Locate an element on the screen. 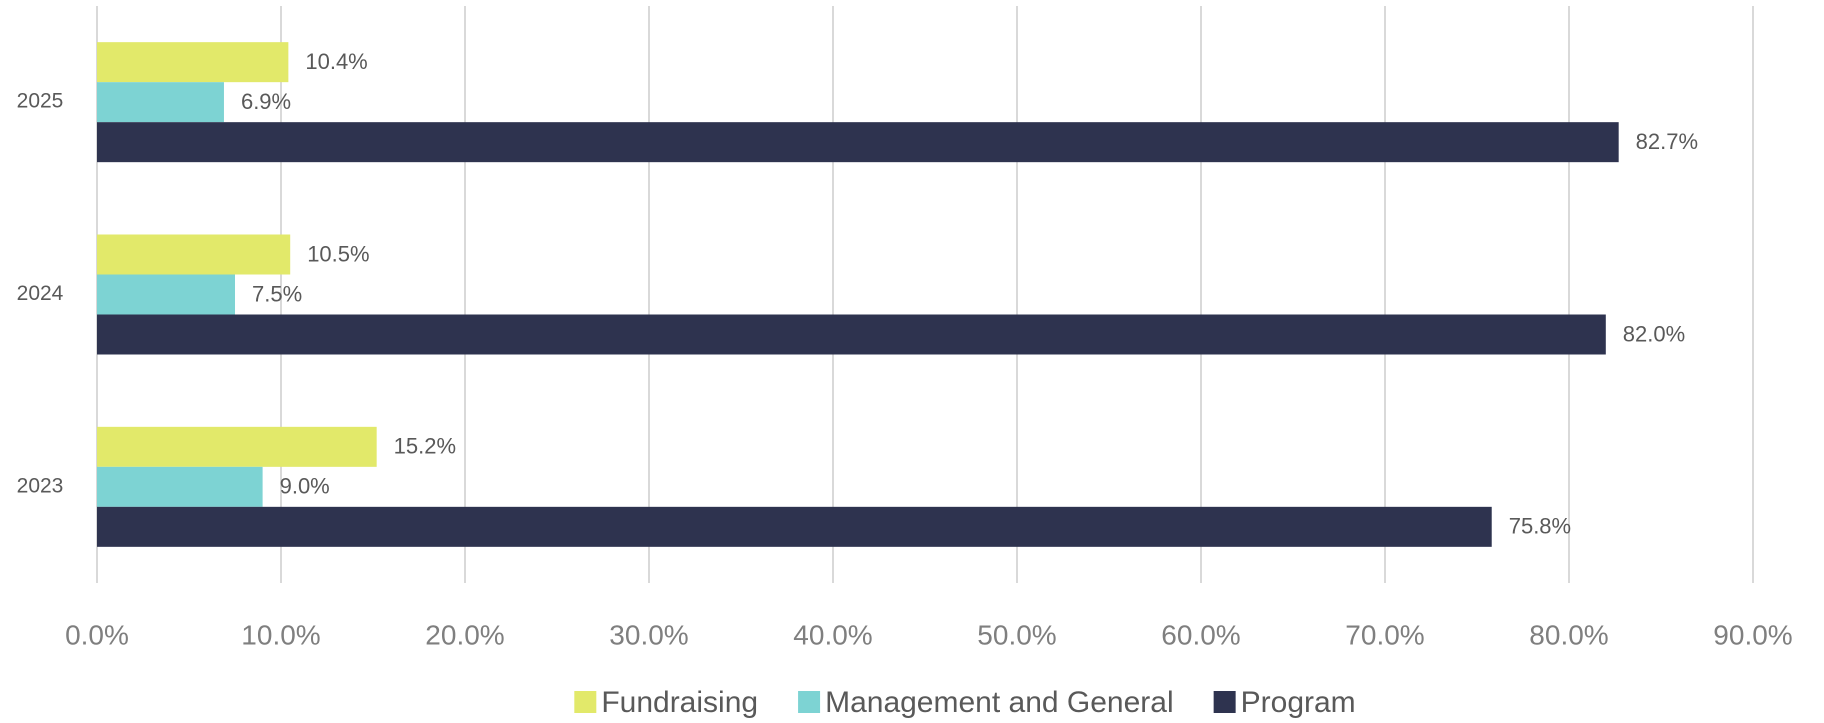 Image resolution: width=1824 pixels, height=723 pixels. y-tick-label: 2024 is located at coordinates (40, 293).